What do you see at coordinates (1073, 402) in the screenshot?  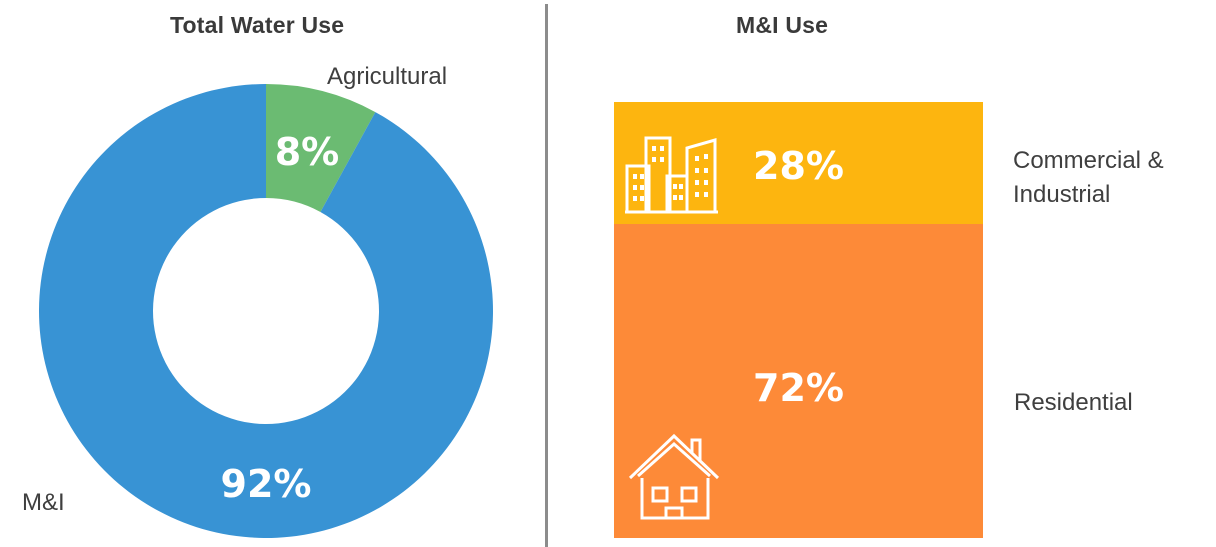 I see `residential-label: Residential` at bounding box center [1073, 402].